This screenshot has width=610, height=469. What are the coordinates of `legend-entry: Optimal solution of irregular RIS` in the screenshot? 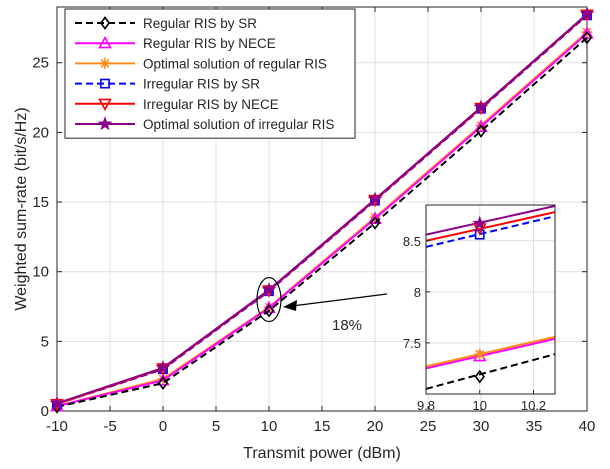 It's located at (204, 124).